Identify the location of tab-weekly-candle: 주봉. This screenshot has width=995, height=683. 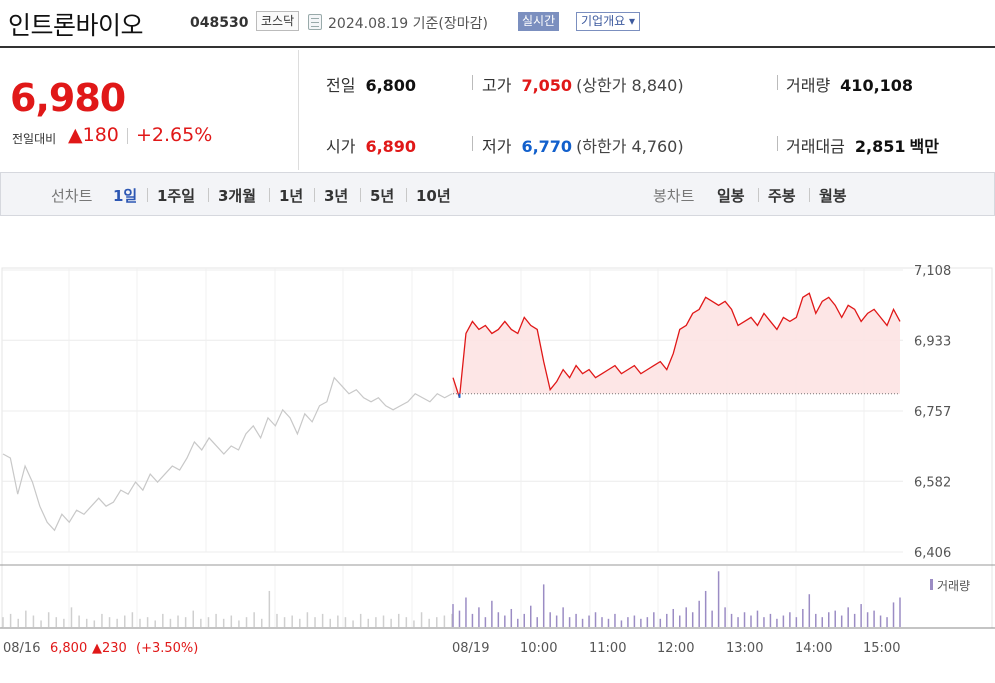
(782, 196).